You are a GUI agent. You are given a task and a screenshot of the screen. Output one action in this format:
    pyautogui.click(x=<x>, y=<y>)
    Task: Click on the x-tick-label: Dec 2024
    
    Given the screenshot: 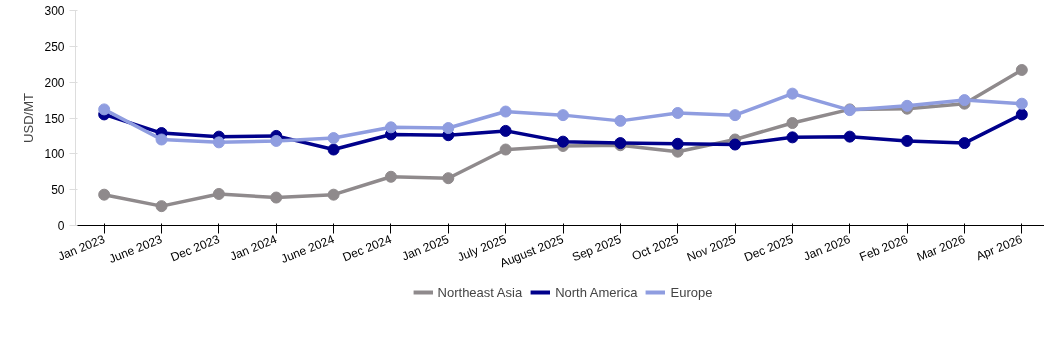 What is the action you would take?
    pyautogui.click(x=367, y=248)
    